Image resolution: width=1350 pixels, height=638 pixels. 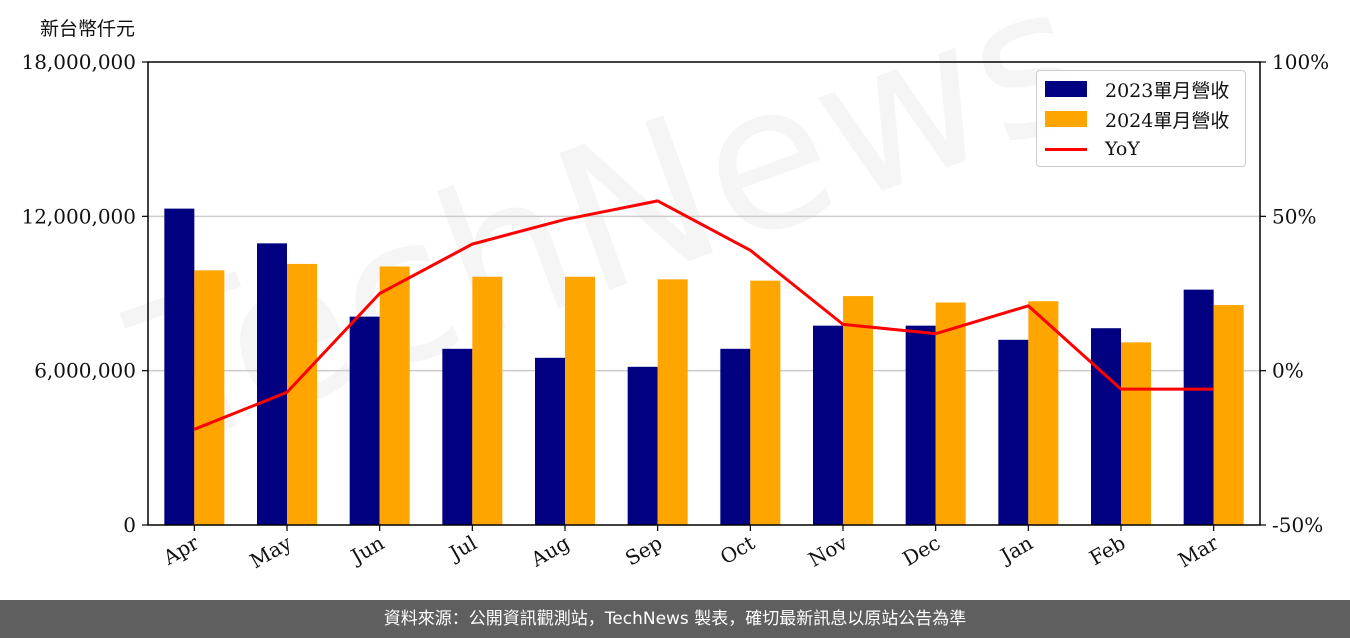 I want to click on bar-2024-jan, so click(x=1043, y=413).